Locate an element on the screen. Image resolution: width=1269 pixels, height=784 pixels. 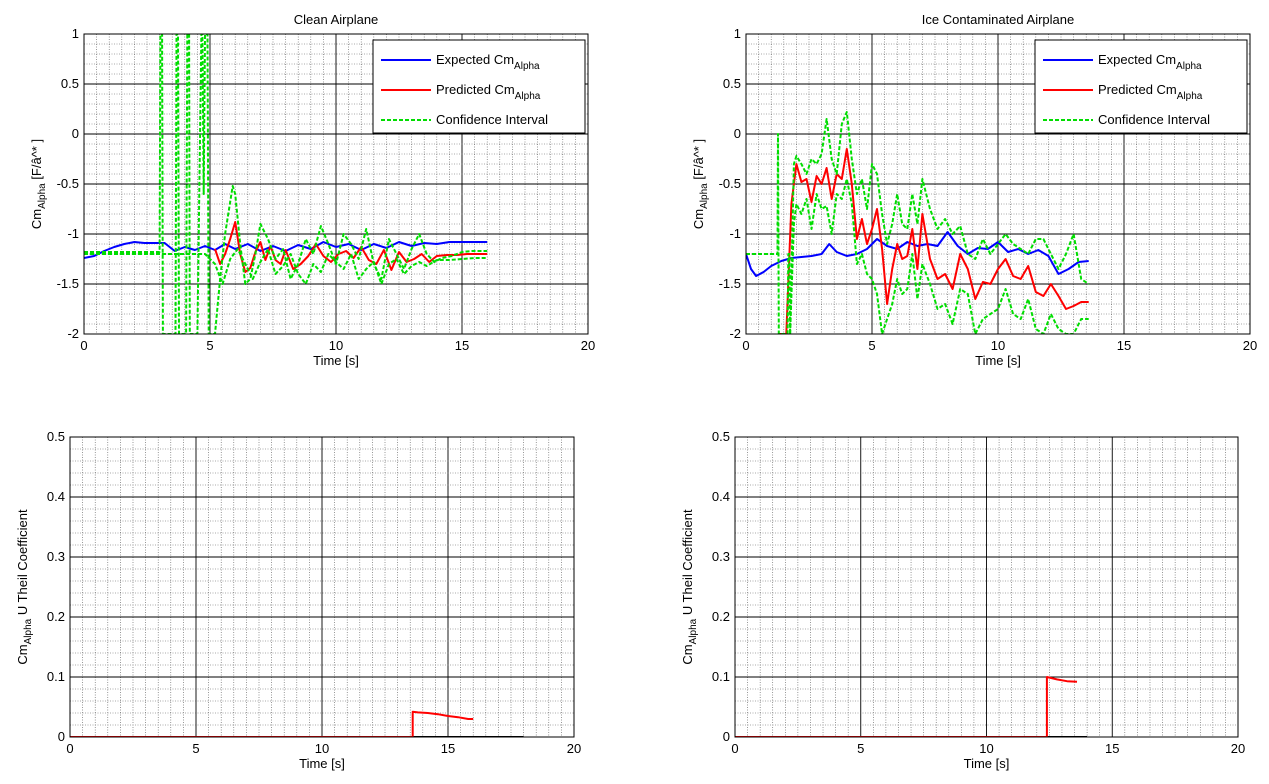
y-axis-label: CmAlpha [F/â^* ] is located at coordinates (38, 184).